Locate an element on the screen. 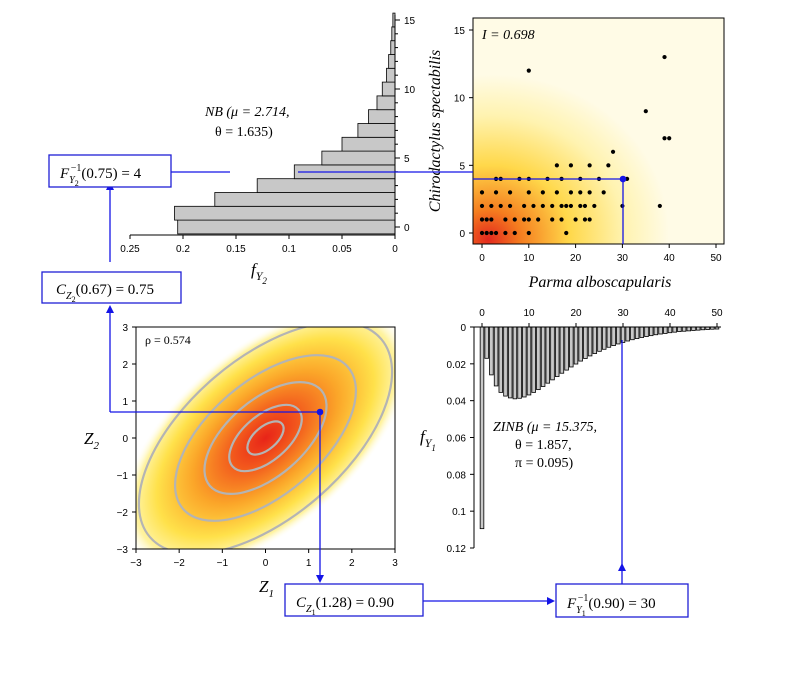 This screenshot has height=679, width=790. copula-y-tick-label: 2 is located at coordinates (125, 365).